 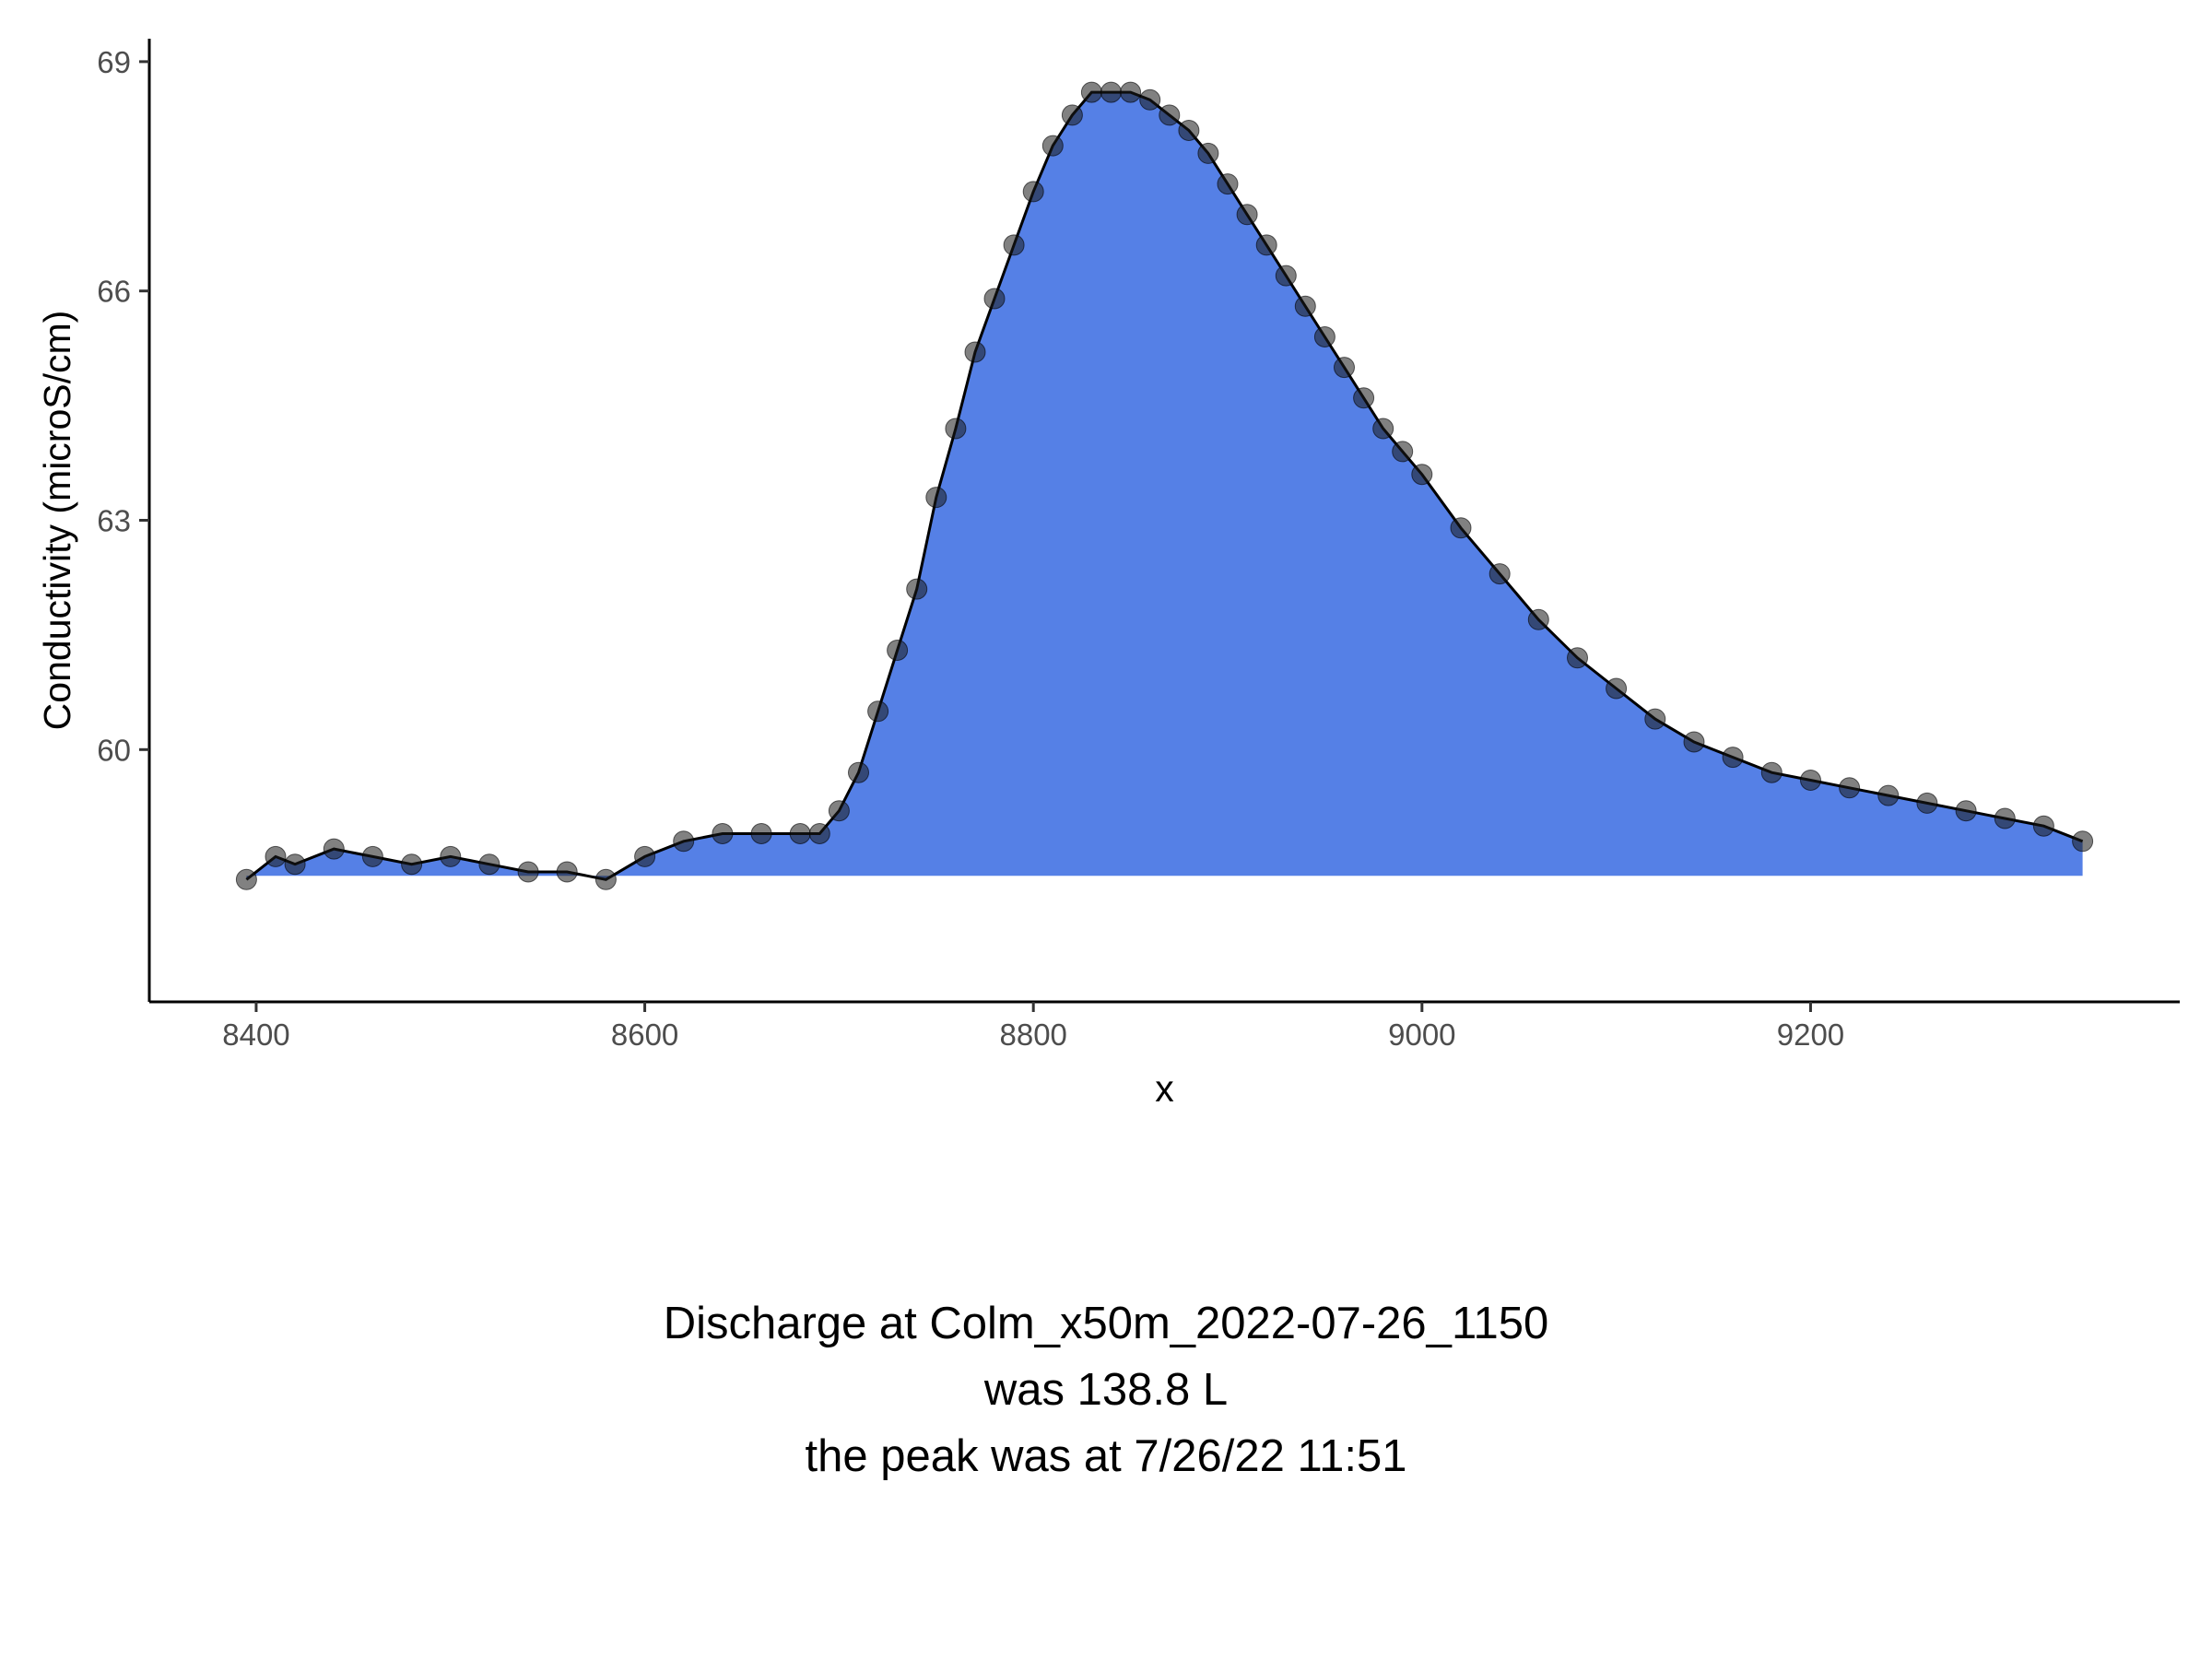 I want to click on x-tick-label: 9200, so click(x=1810, y=1035).